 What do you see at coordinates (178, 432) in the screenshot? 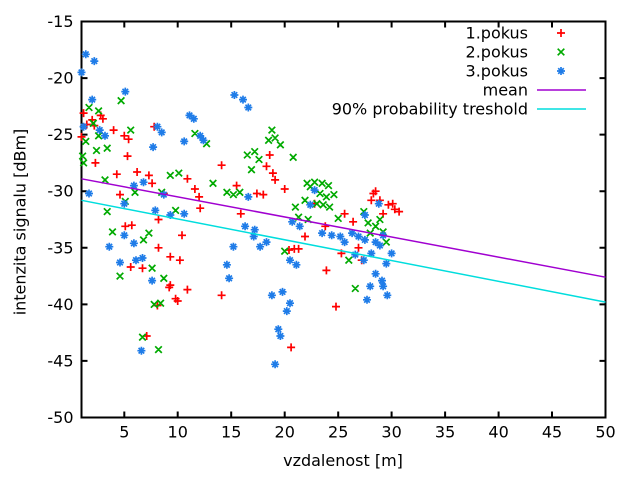
I see `x-tick-label: 10` at bounding box center [178, 432].